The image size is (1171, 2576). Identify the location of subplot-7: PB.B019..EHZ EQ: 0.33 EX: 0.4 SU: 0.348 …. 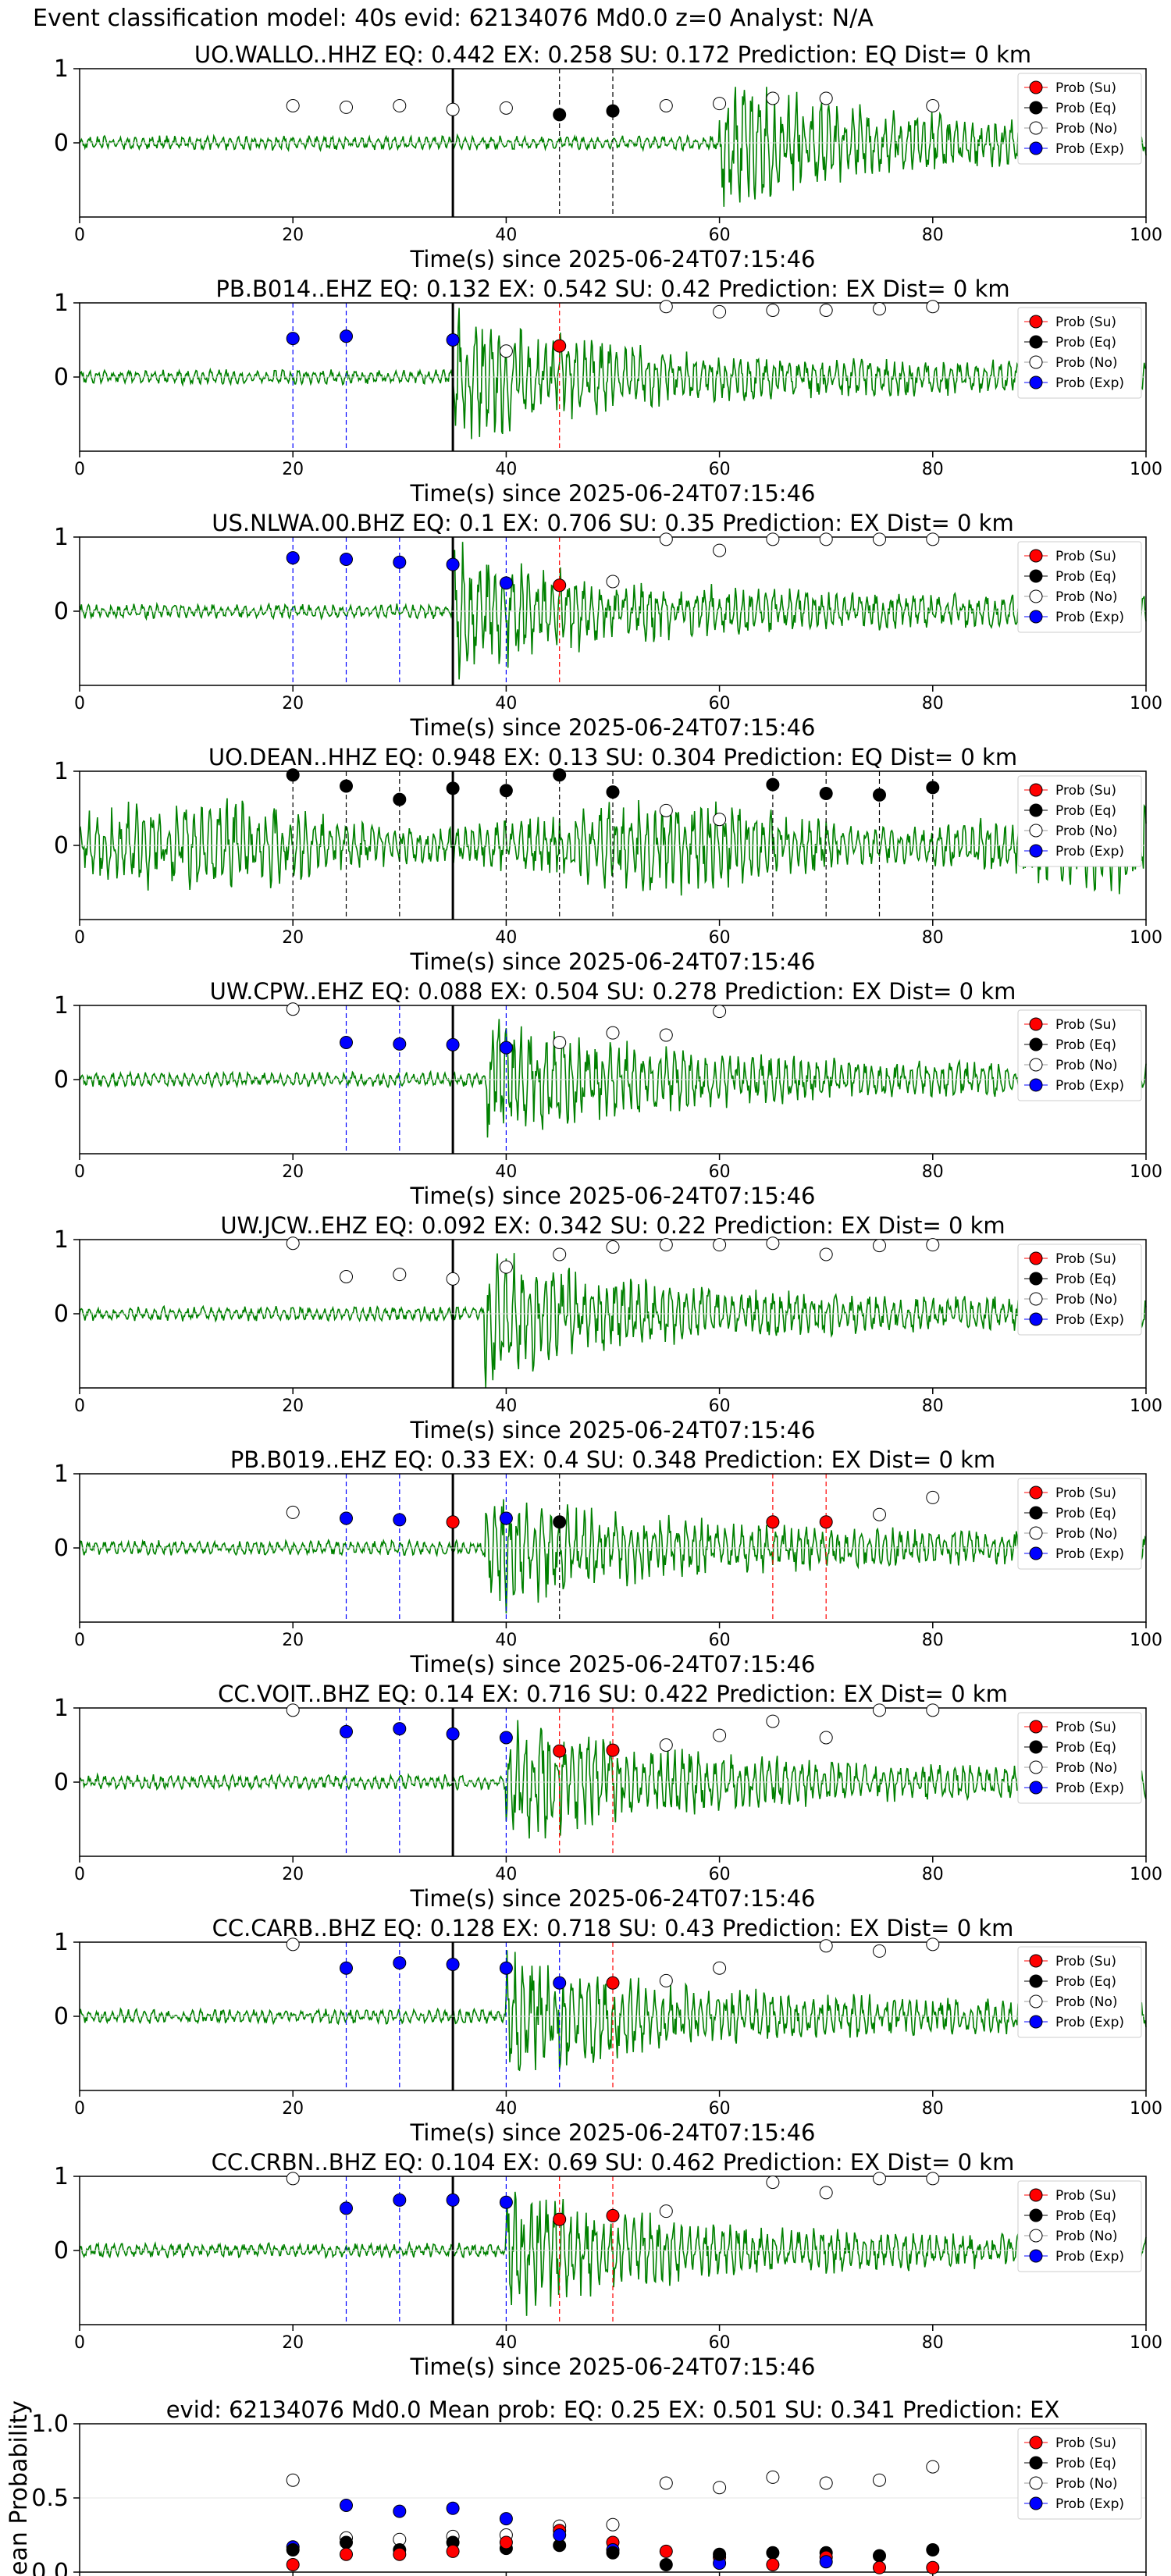
(608, 1562).